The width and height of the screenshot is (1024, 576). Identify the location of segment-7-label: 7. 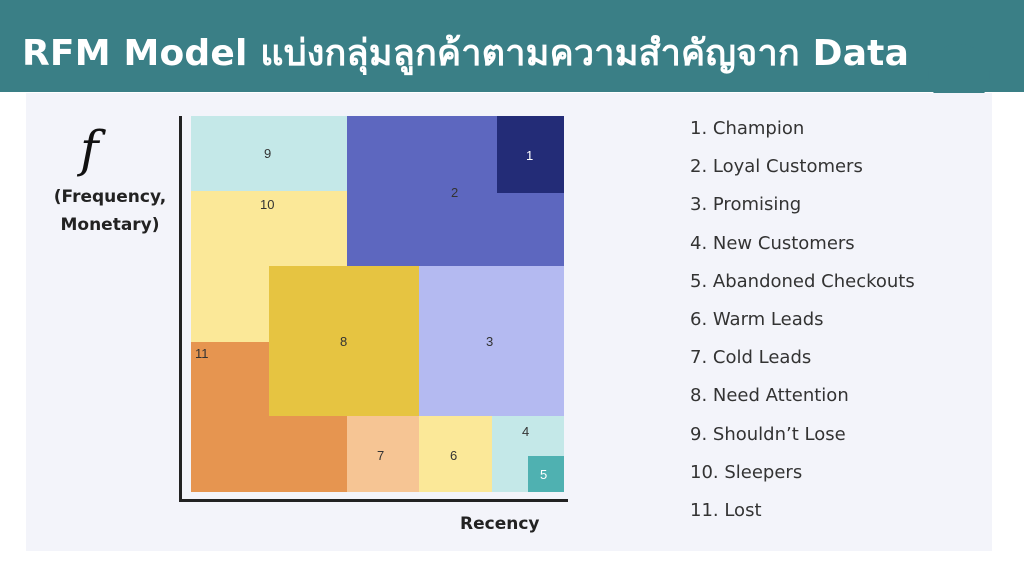
(381, 455).